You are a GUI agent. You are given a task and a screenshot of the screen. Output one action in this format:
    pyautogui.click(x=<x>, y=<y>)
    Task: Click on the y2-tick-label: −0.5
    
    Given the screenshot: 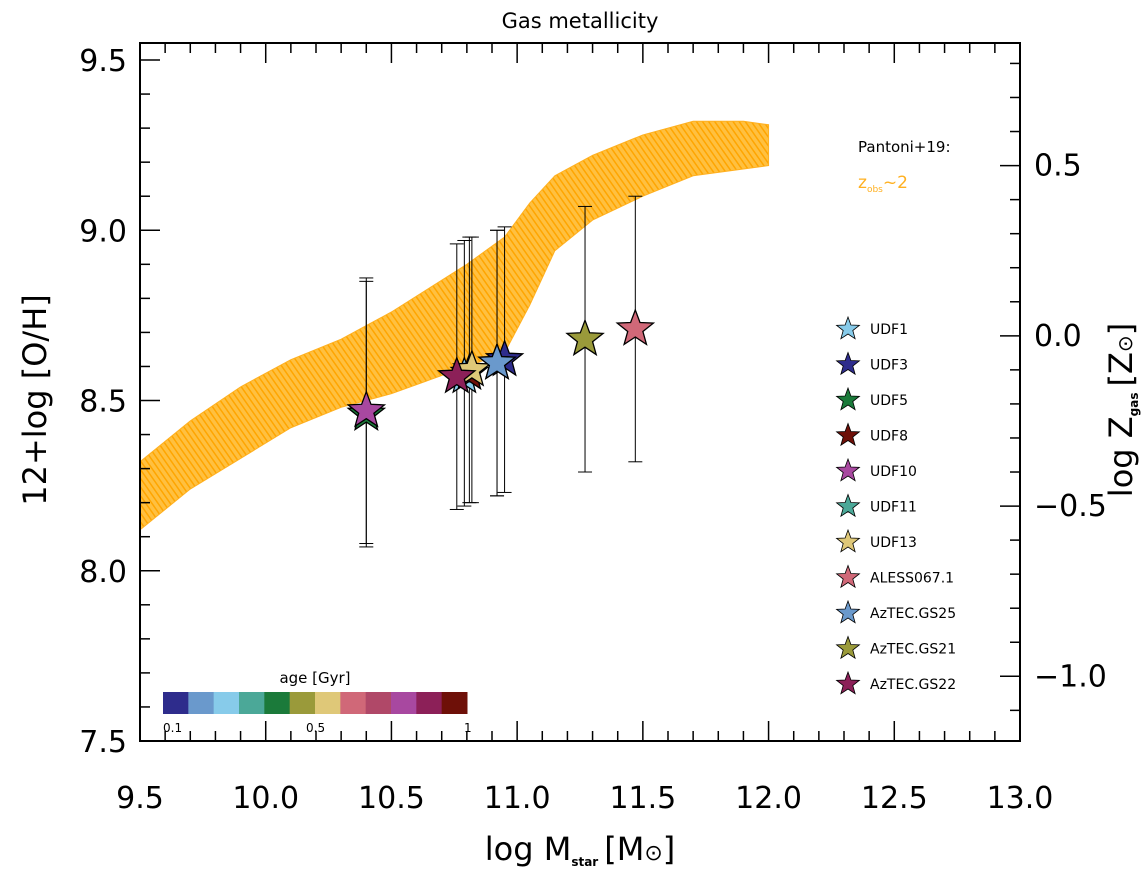 What is the action you would take?
    pyautogui.click(x=1070, y=506)
    